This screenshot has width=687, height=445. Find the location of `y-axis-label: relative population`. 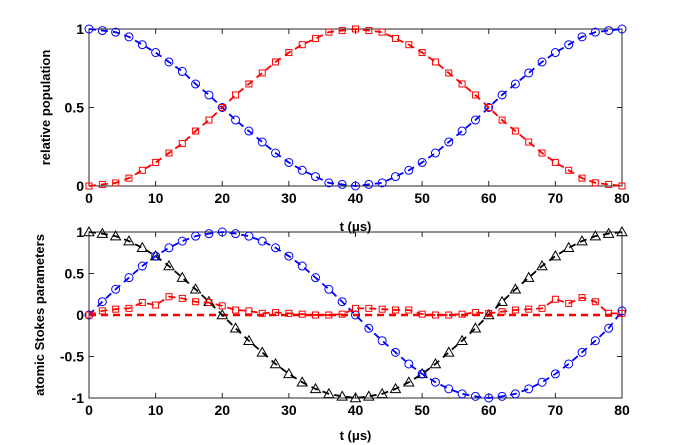

y-axis-label: relative population is located at coordinates (45, 108).